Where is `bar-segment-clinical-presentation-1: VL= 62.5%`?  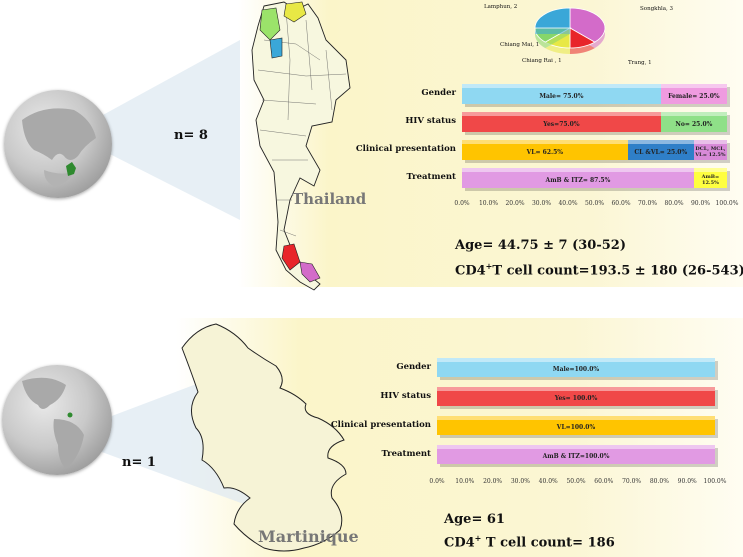
bar-segment-clinical-presentation-1: VL= 62.5% is located at coordinates (545, 150).